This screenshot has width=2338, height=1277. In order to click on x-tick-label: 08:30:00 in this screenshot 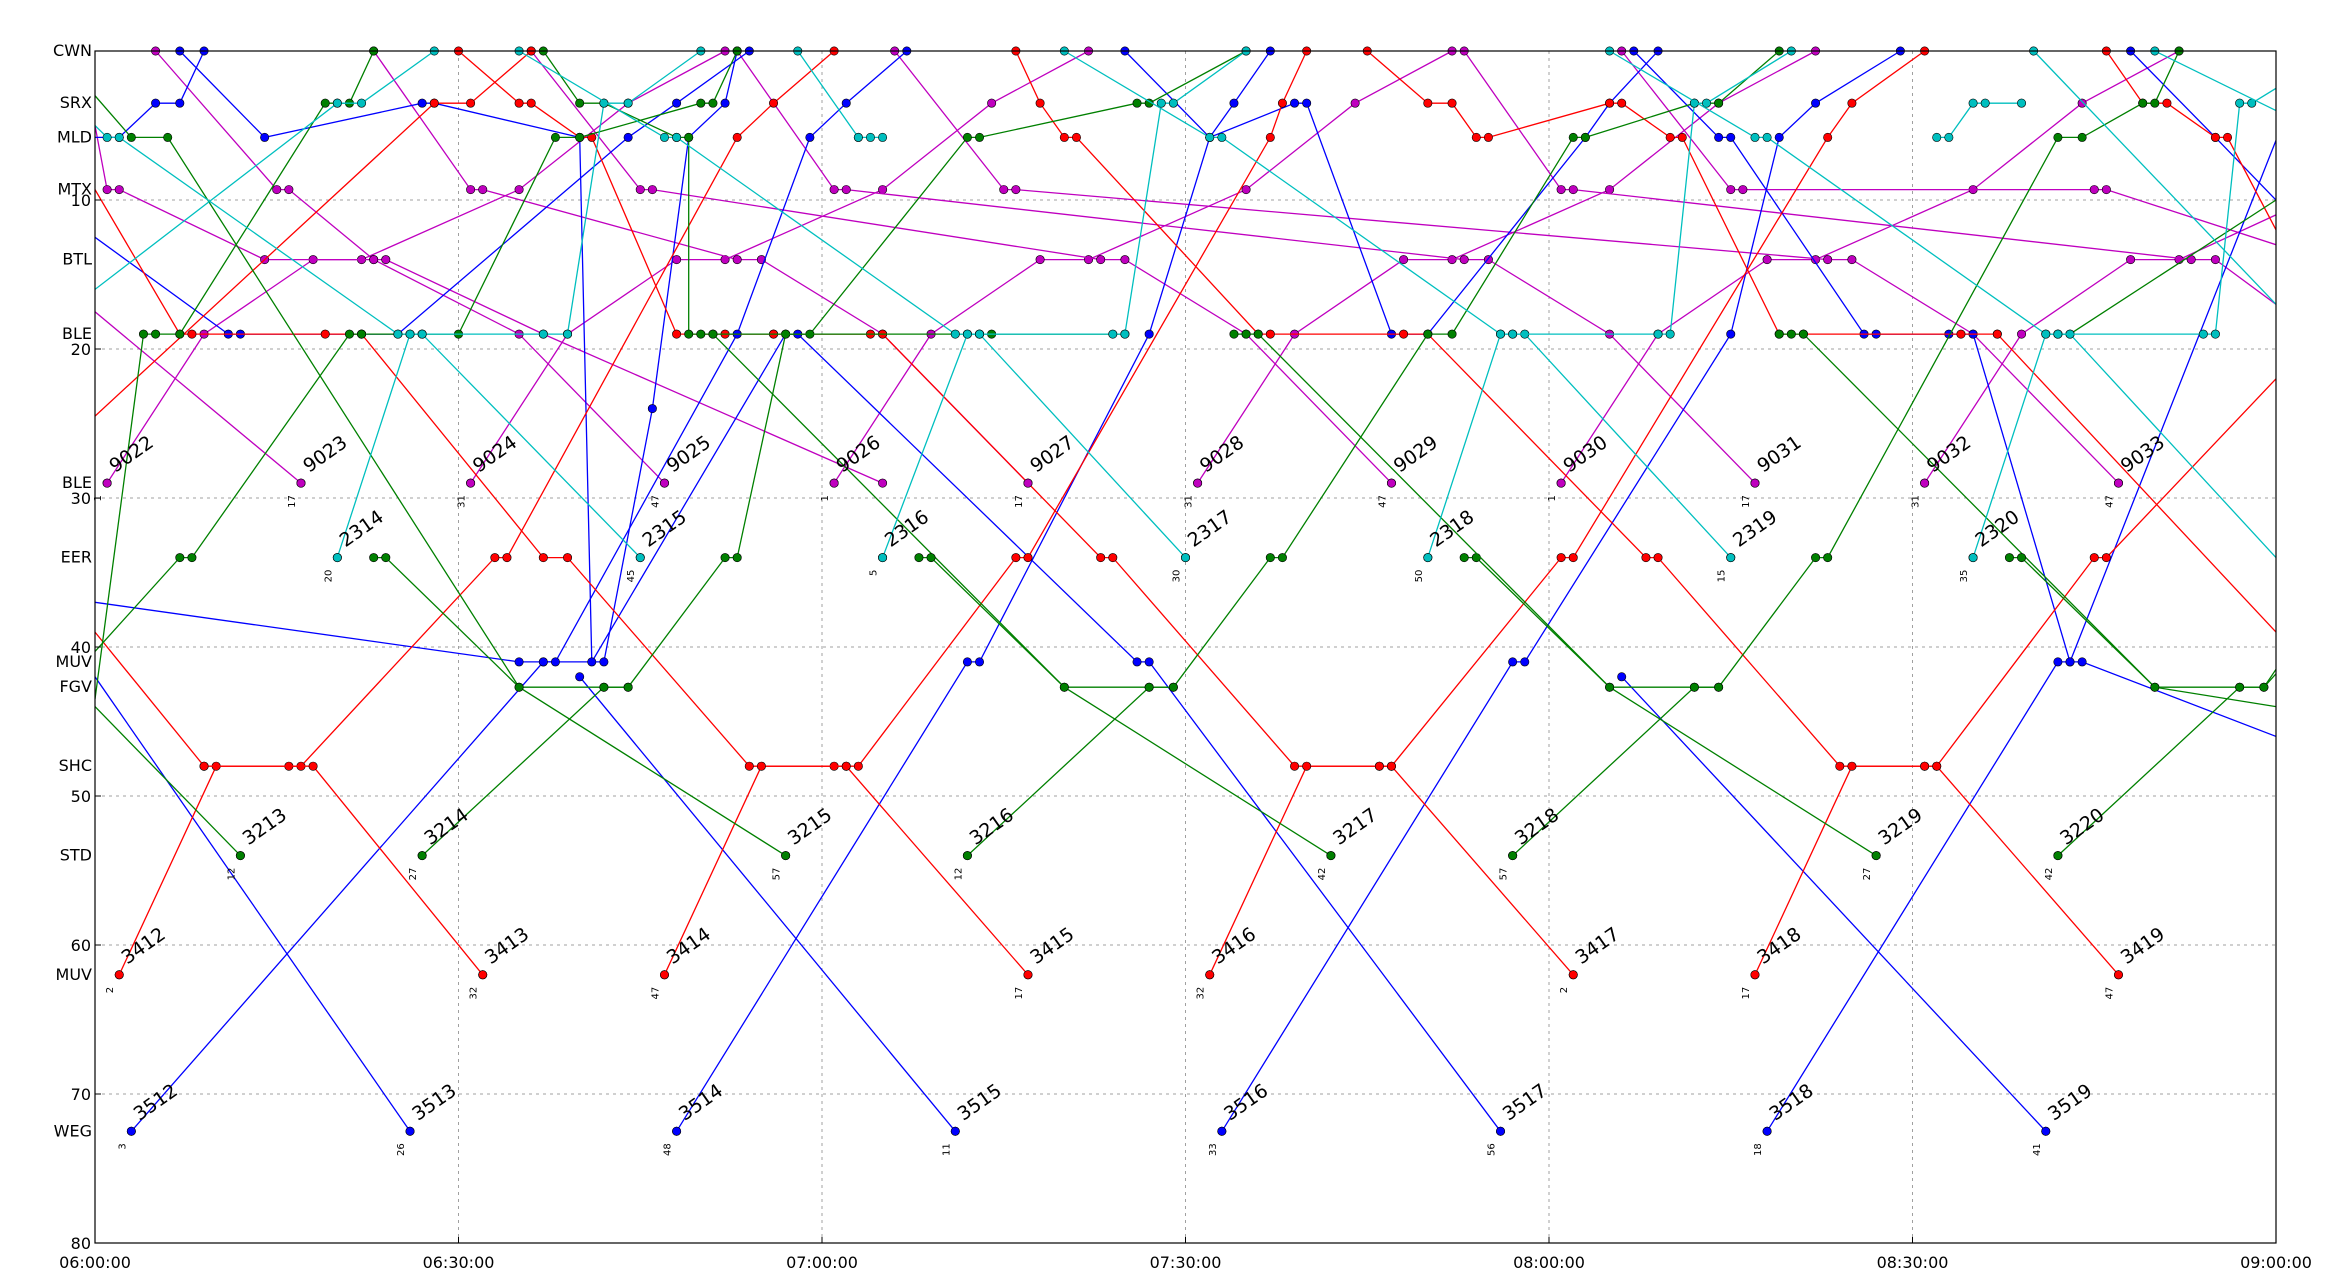, I will do `click(1913, 1262)`.